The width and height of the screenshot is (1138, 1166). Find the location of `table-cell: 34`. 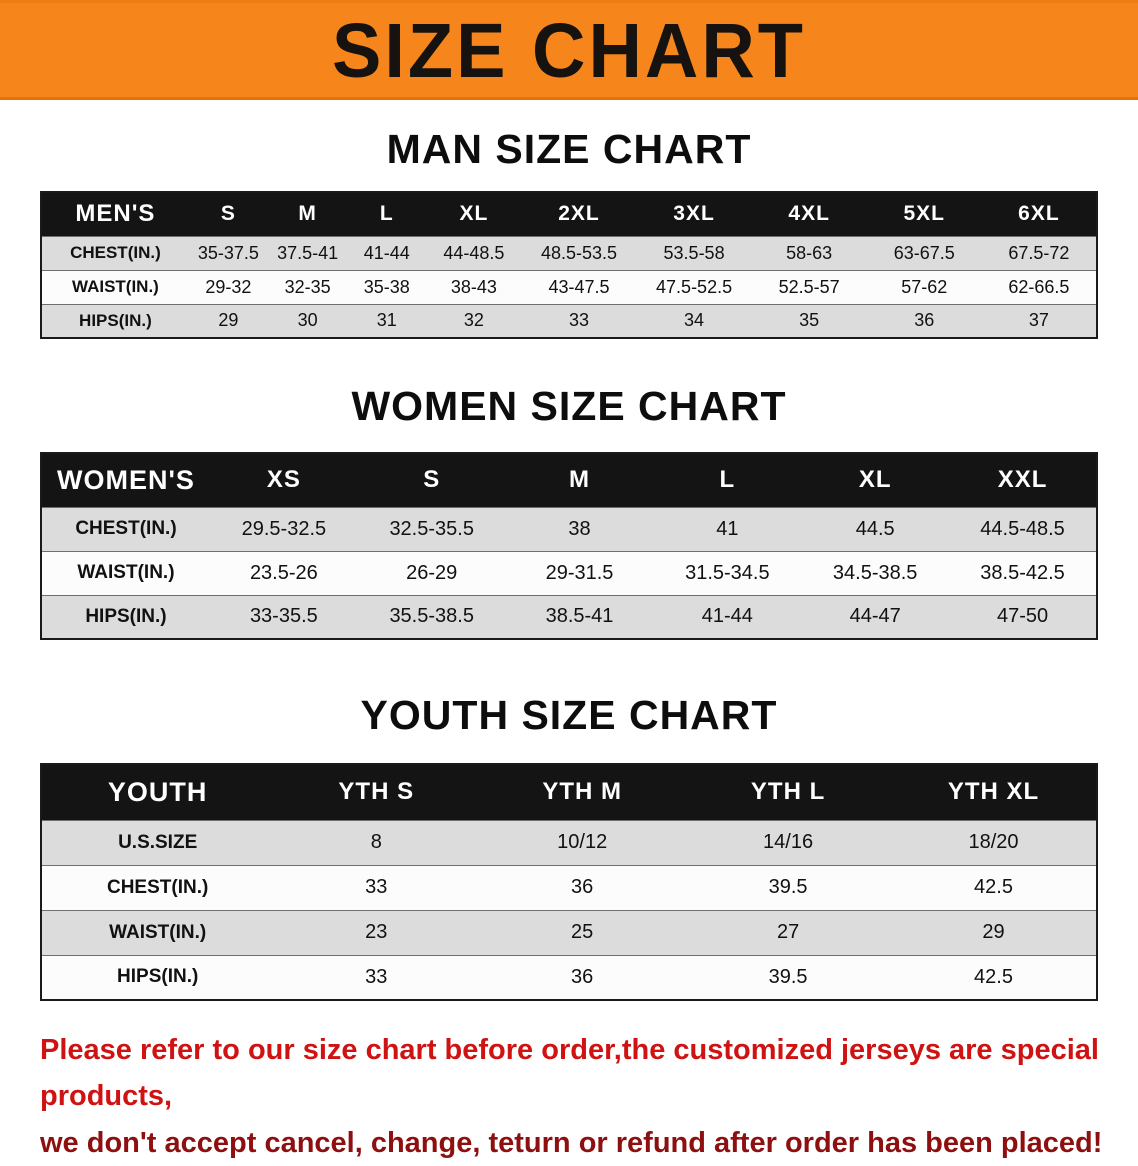

table-cell: 34 is located at coordinates (694, 321).